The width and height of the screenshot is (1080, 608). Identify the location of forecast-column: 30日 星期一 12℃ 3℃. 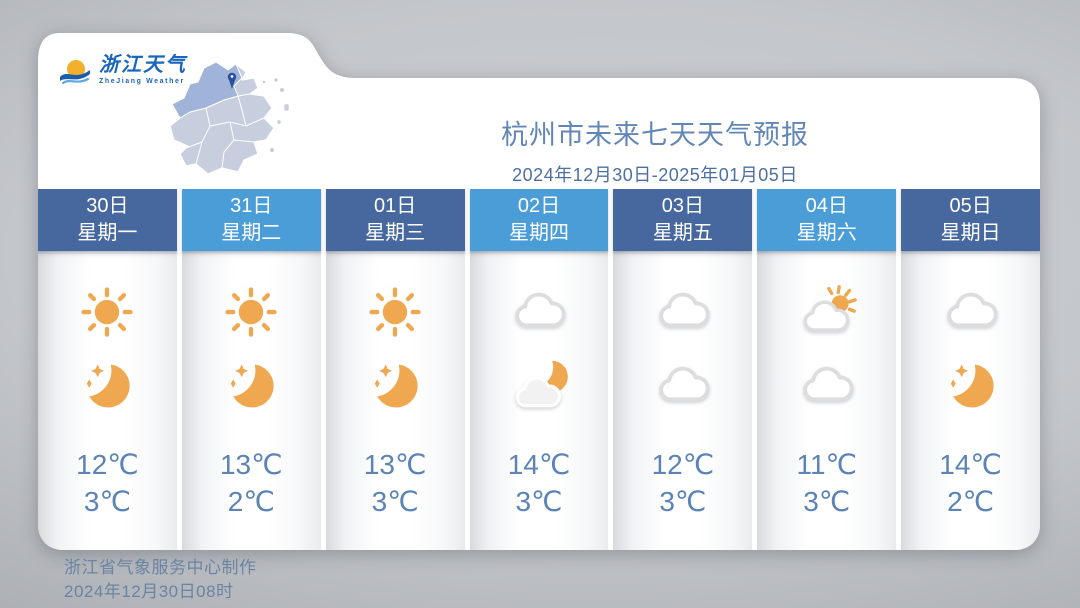
(107, 369).